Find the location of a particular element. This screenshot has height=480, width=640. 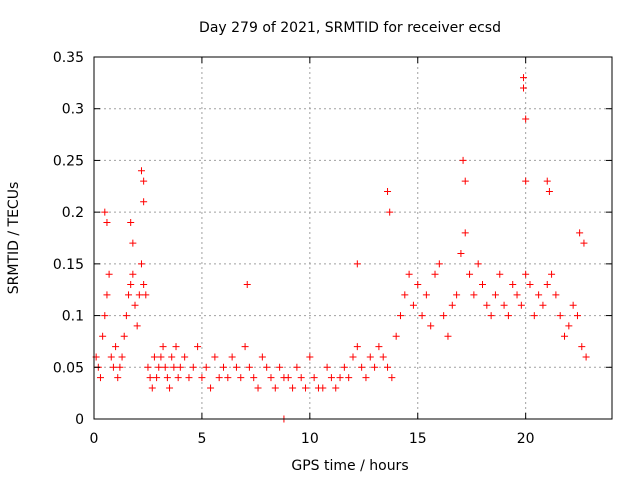

x-tick-label: 0 is located at coordinates (94, 439).